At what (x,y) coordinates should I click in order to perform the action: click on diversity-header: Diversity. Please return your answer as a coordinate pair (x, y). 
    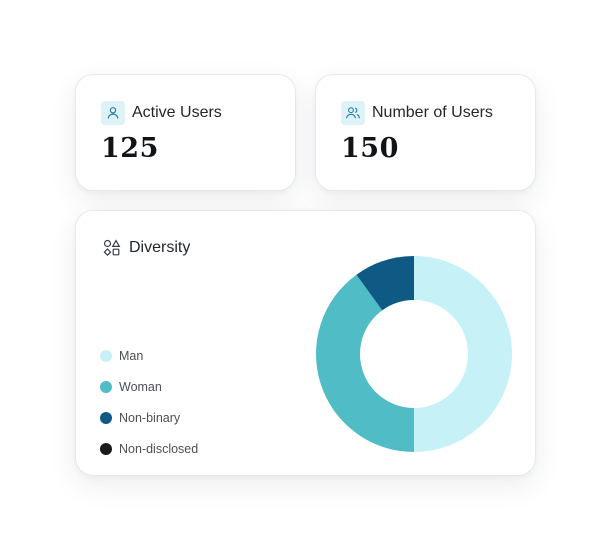
    Looking at the image, I should click on (146, 248).